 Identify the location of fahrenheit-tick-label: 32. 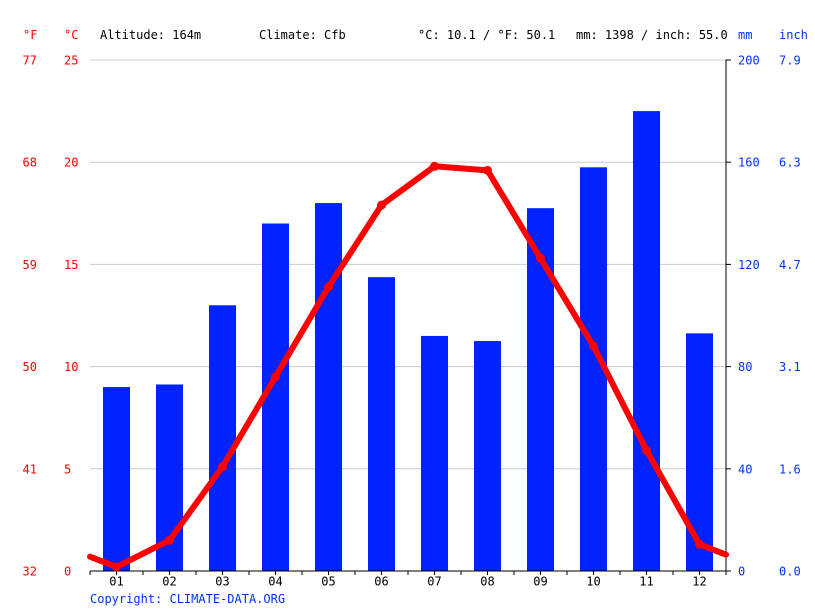
(30, 572).